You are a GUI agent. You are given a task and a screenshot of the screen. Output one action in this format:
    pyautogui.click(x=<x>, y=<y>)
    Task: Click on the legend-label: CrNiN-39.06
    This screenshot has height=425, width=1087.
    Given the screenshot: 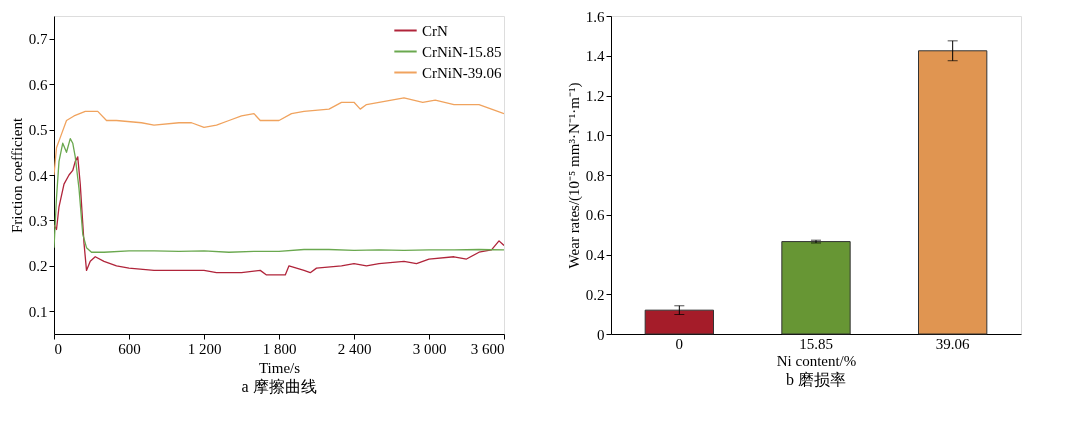 What is the action you would take?
    pyautogui.click(x=462, y=72)
    